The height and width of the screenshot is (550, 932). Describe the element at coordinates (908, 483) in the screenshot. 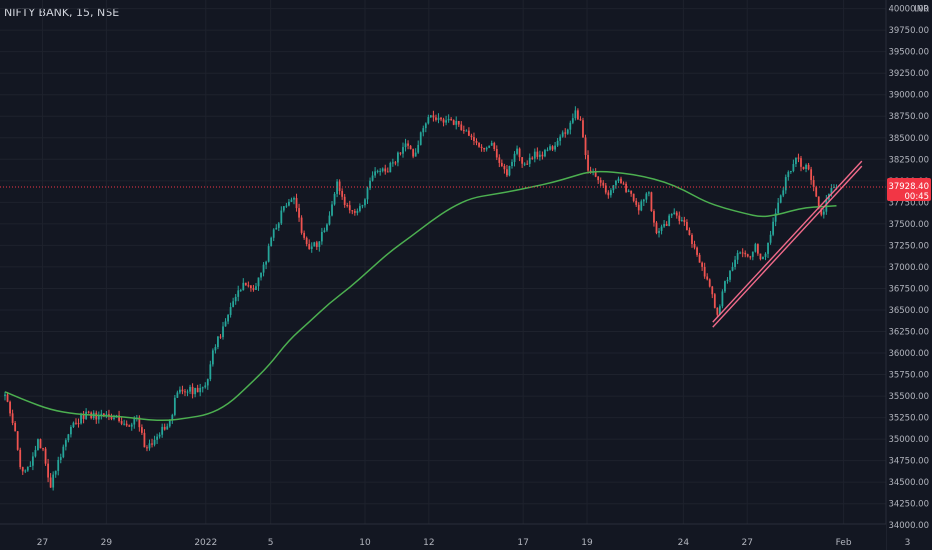

I see `price-tick-label: 34500.00` at that location.